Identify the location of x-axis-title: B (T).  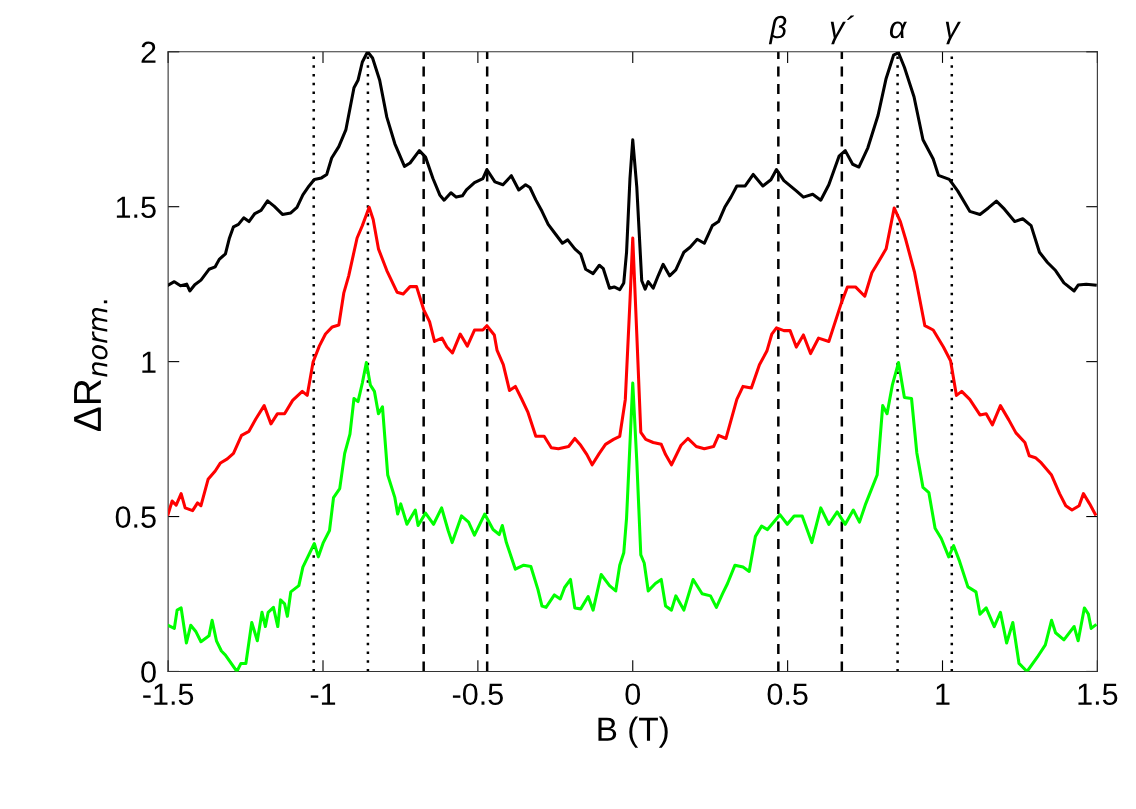
(633, 732).